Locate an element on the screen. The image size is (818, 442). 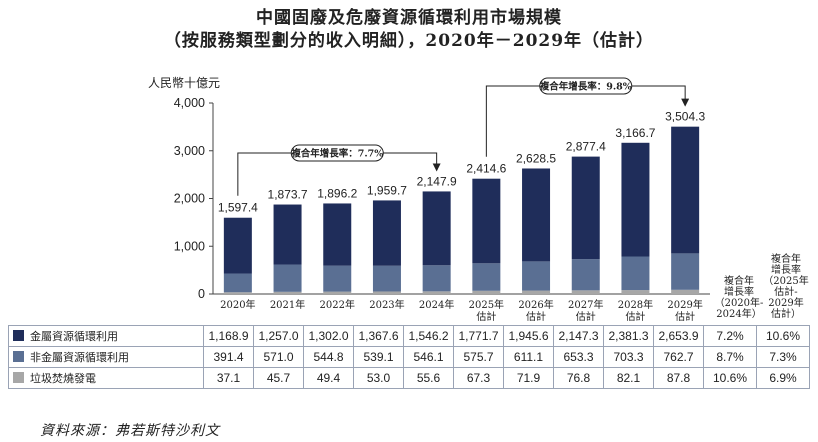
y-tick-label: 2,000 is located at coordinates (189, 199).